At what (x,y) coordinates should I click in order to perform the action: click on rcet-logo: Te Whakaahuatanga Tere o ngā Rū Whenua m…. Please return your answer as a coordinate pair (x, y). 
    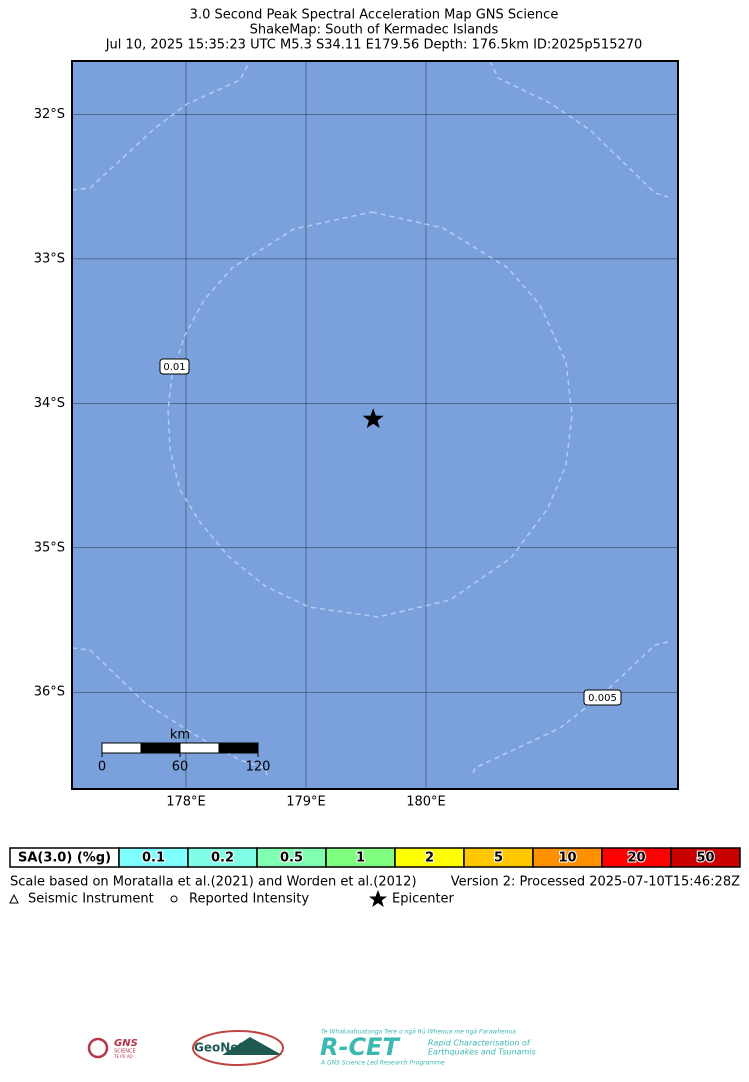
    Looking at the image, I should click on (428, 1048).